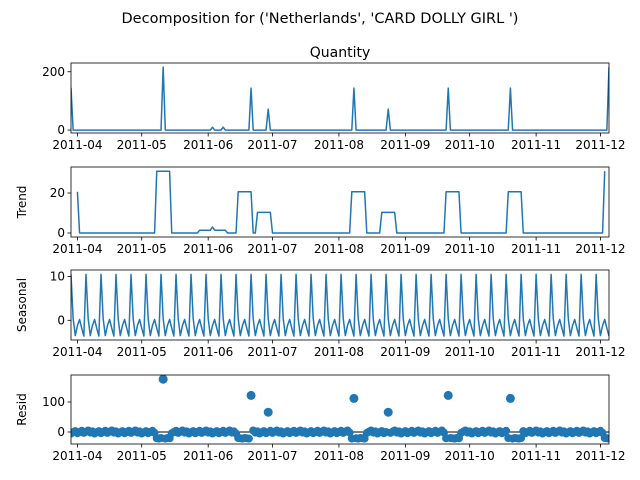 The width and height of the screenshot is (640, 480). I want to click on y-tick-label: 10, so click(57, 277).